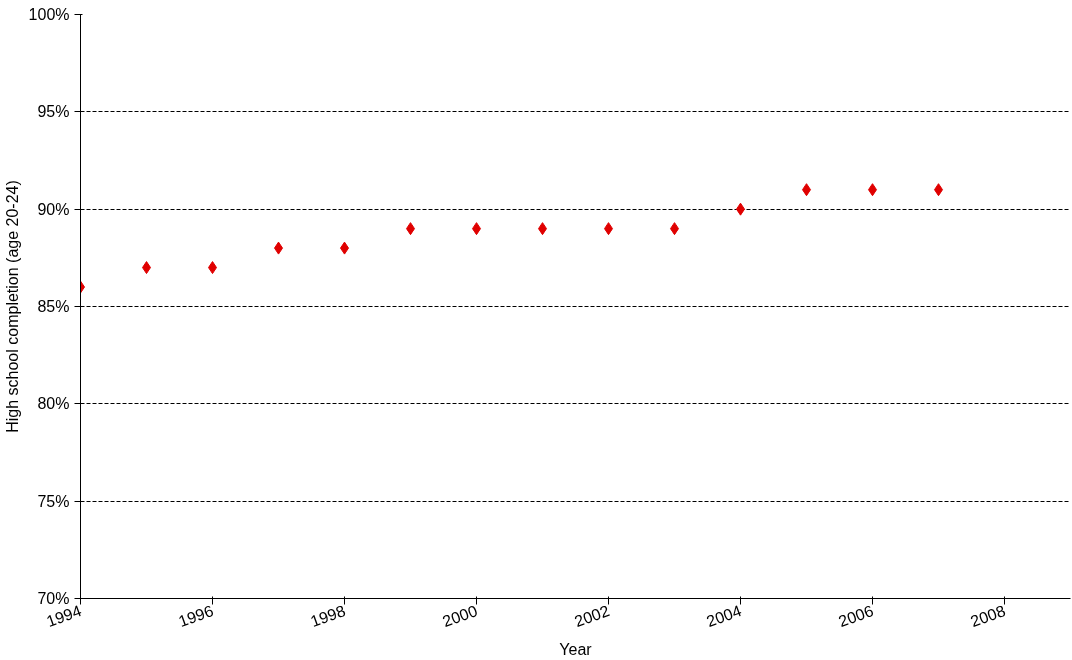  Describe the element at coordinates (53, 404) in the screenshot. I see `y-tick-label: 80%` at that location.